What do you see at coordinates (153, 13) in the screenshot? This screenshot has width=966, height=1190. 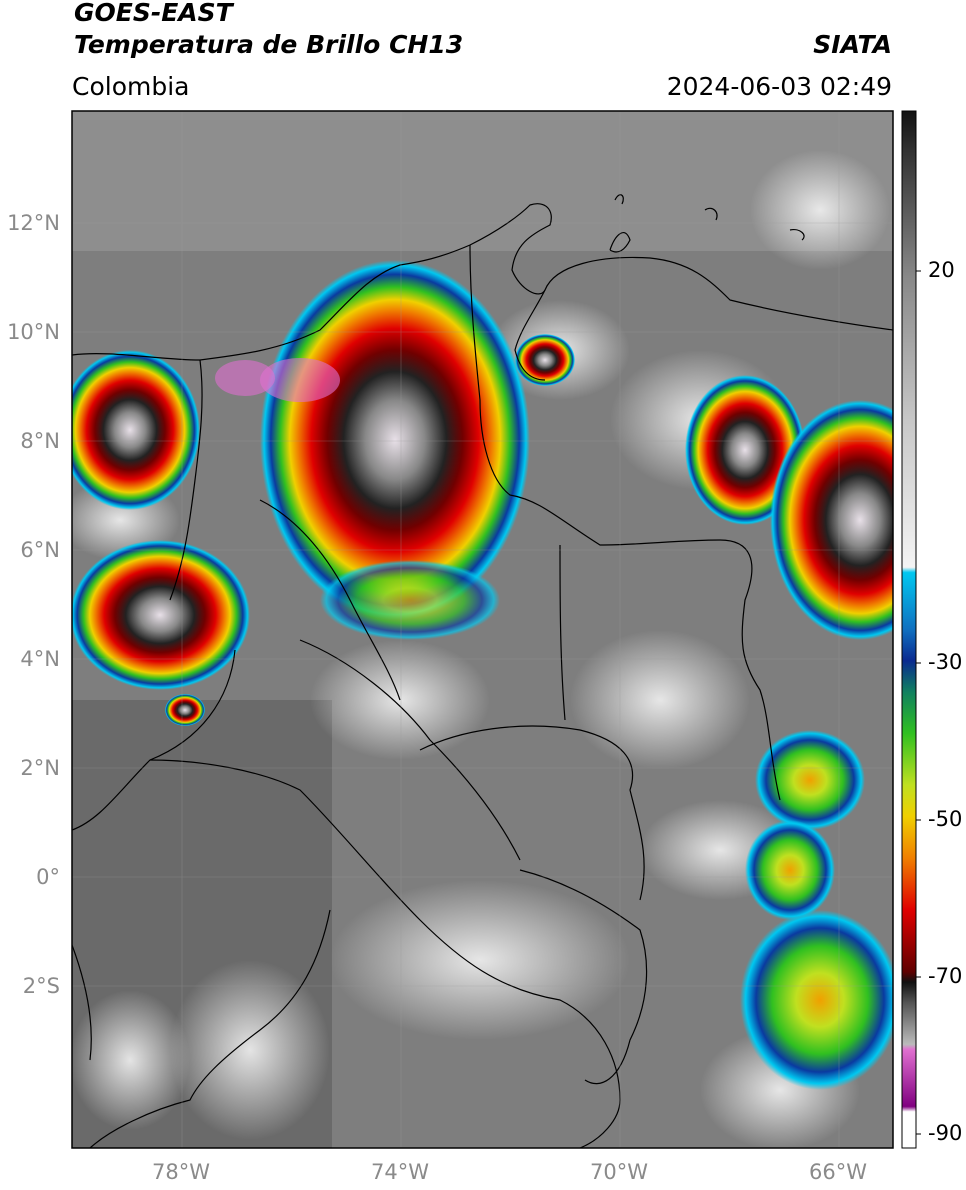 I see `title-line1: GOES-EAST` at bounding box center [153, 13].